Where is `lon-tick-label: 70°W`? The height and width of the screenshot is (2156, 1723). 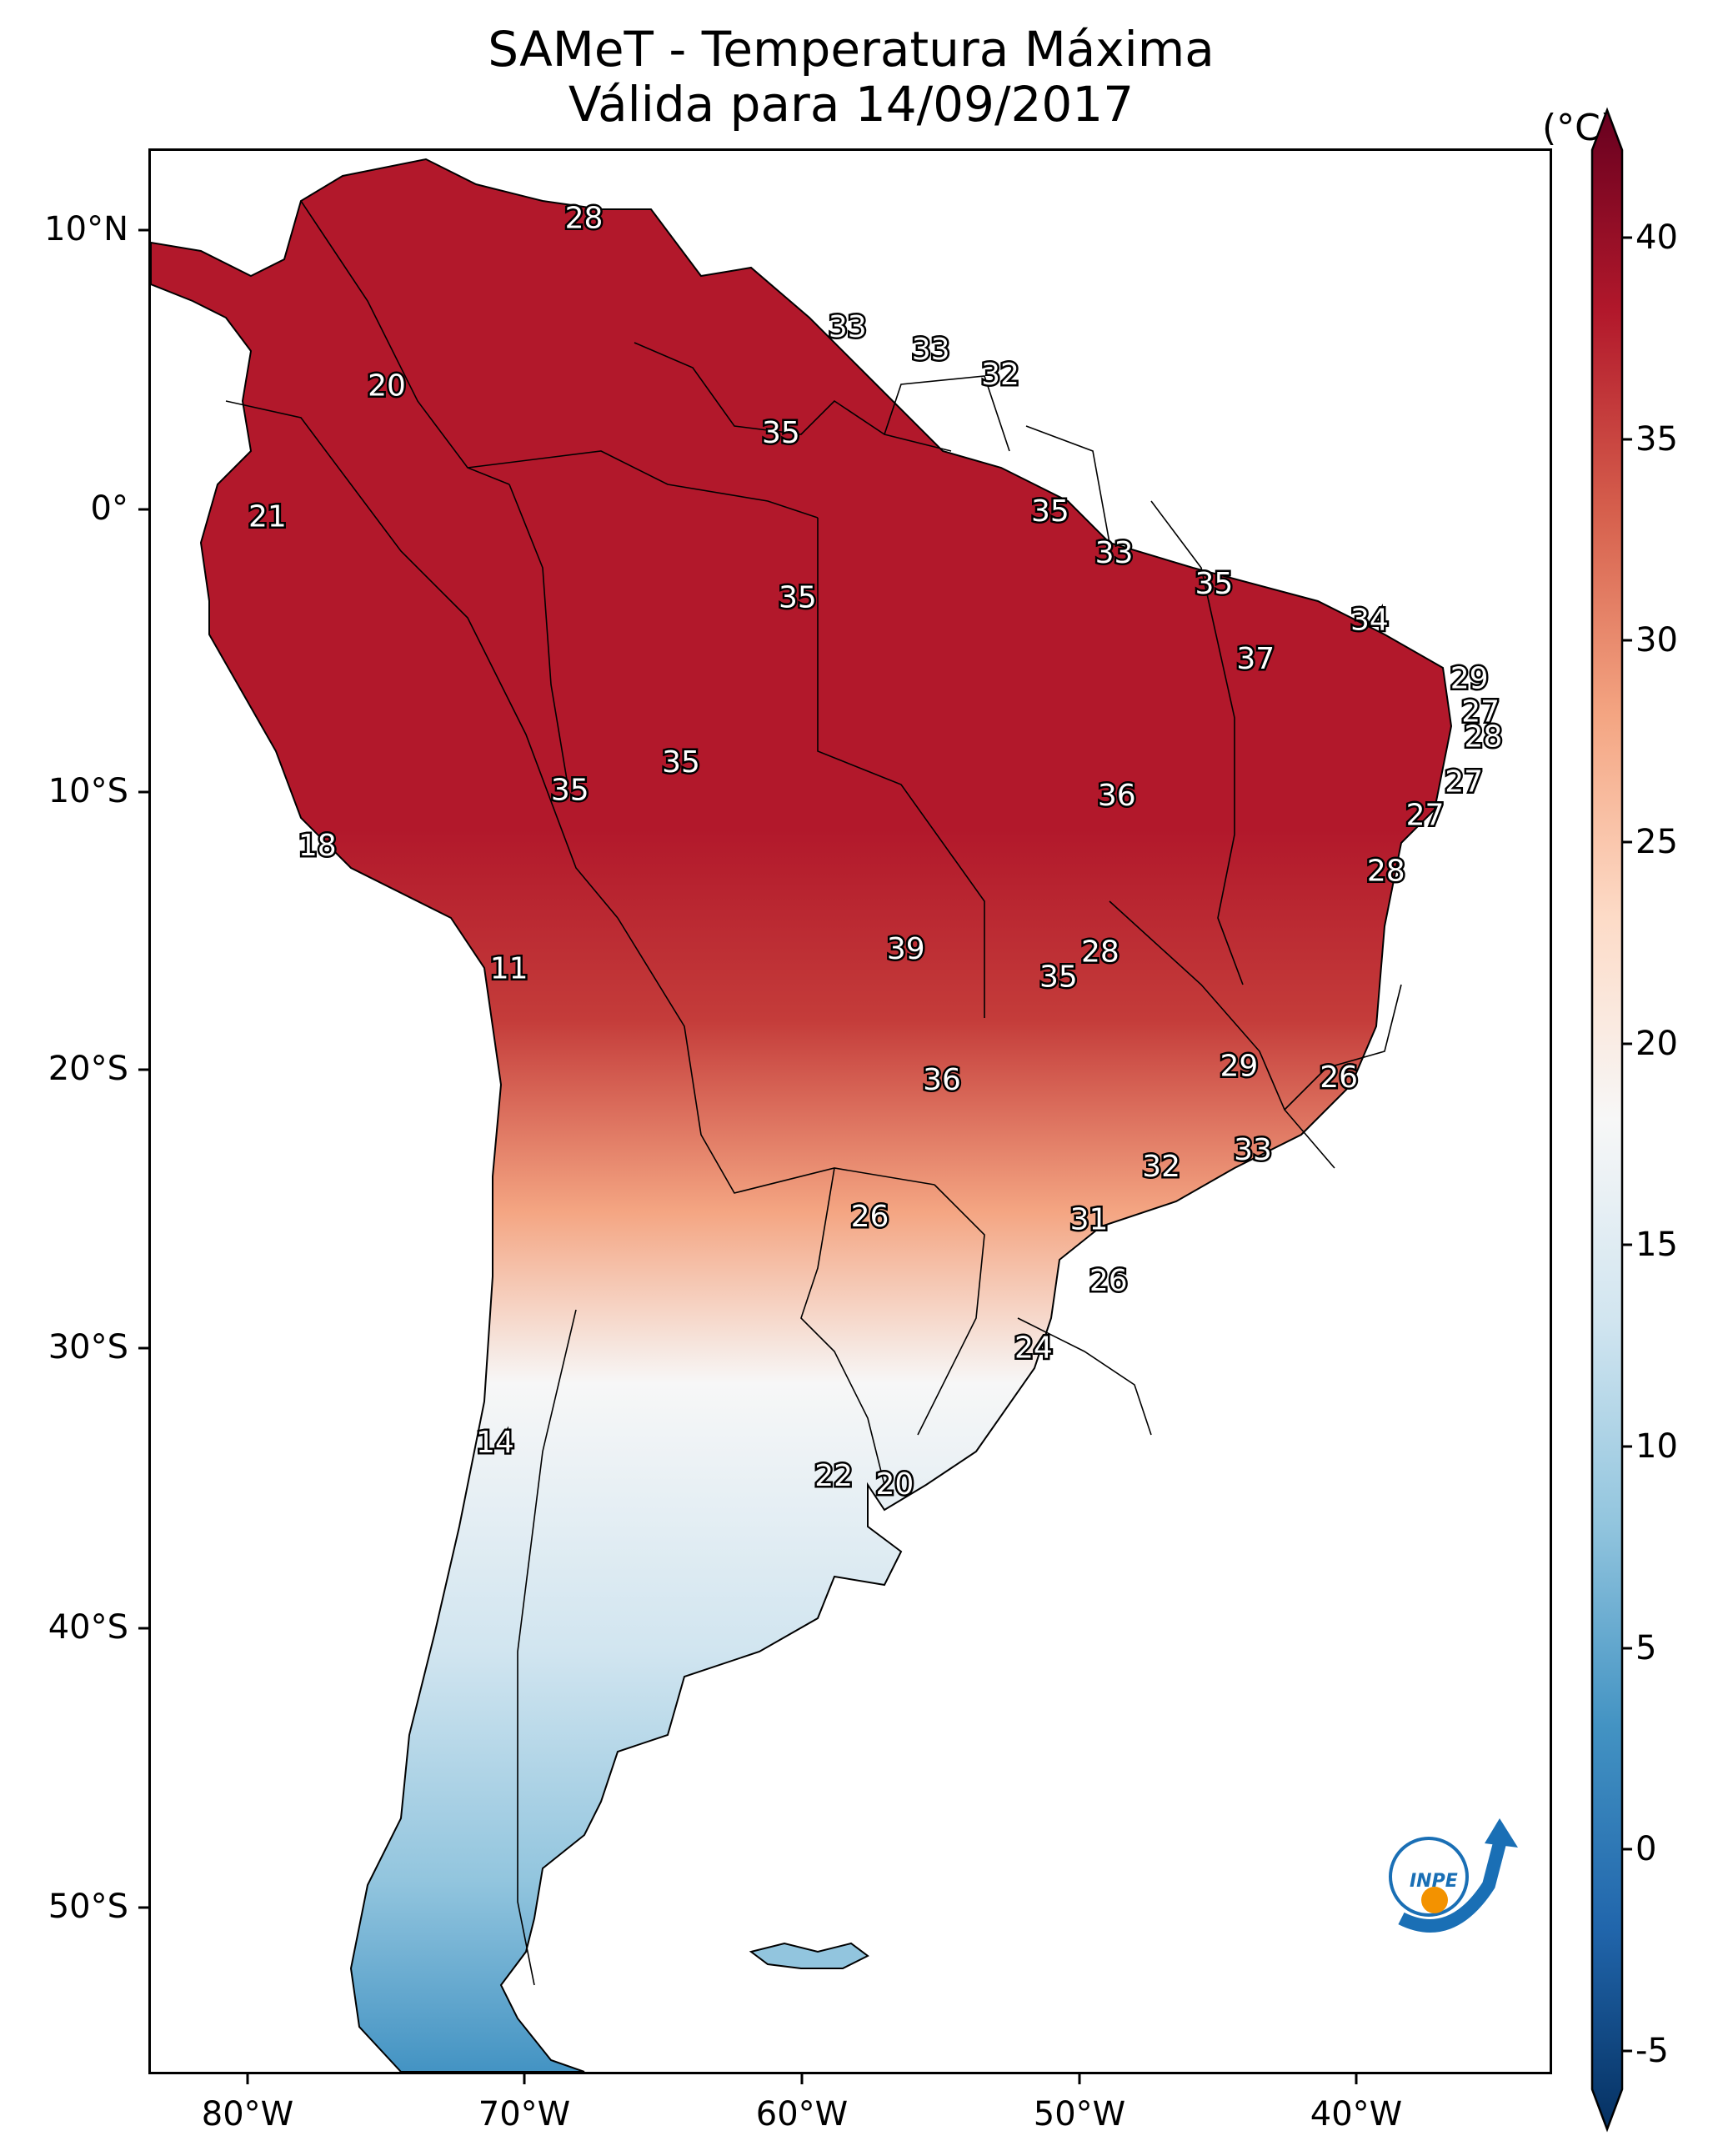
lon-tick-label: 70°W is located at coordinates (524, 2114).